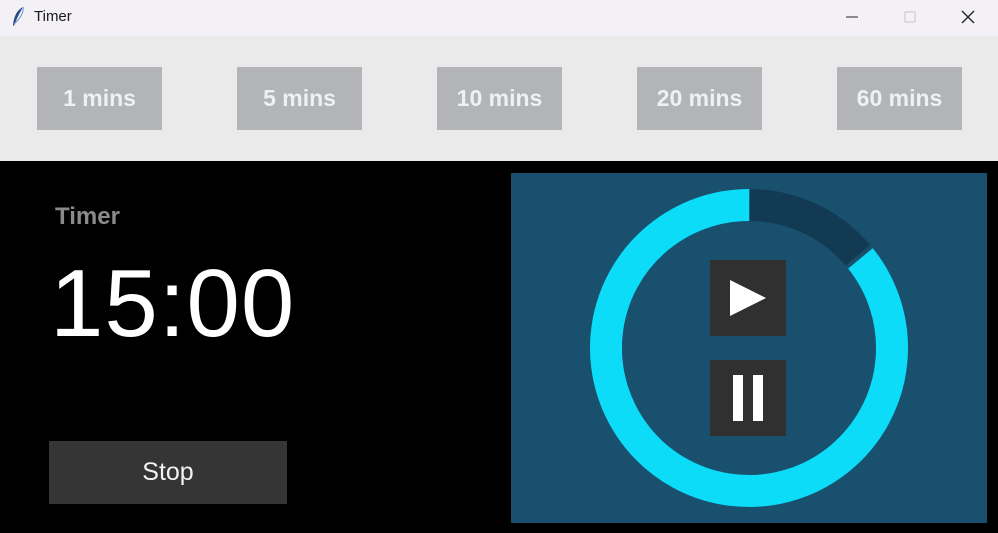  What do you see at coordinates (168, 472) in the screenshot?
I see `stop-button: Stop` at bounding box center [168, 472].